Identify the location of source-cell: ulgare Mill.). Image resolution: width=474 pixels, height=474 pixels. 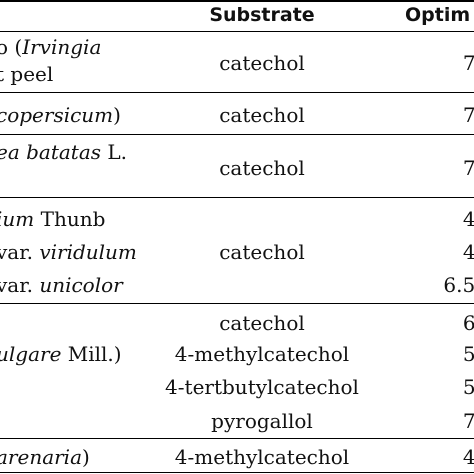
(61, 354).